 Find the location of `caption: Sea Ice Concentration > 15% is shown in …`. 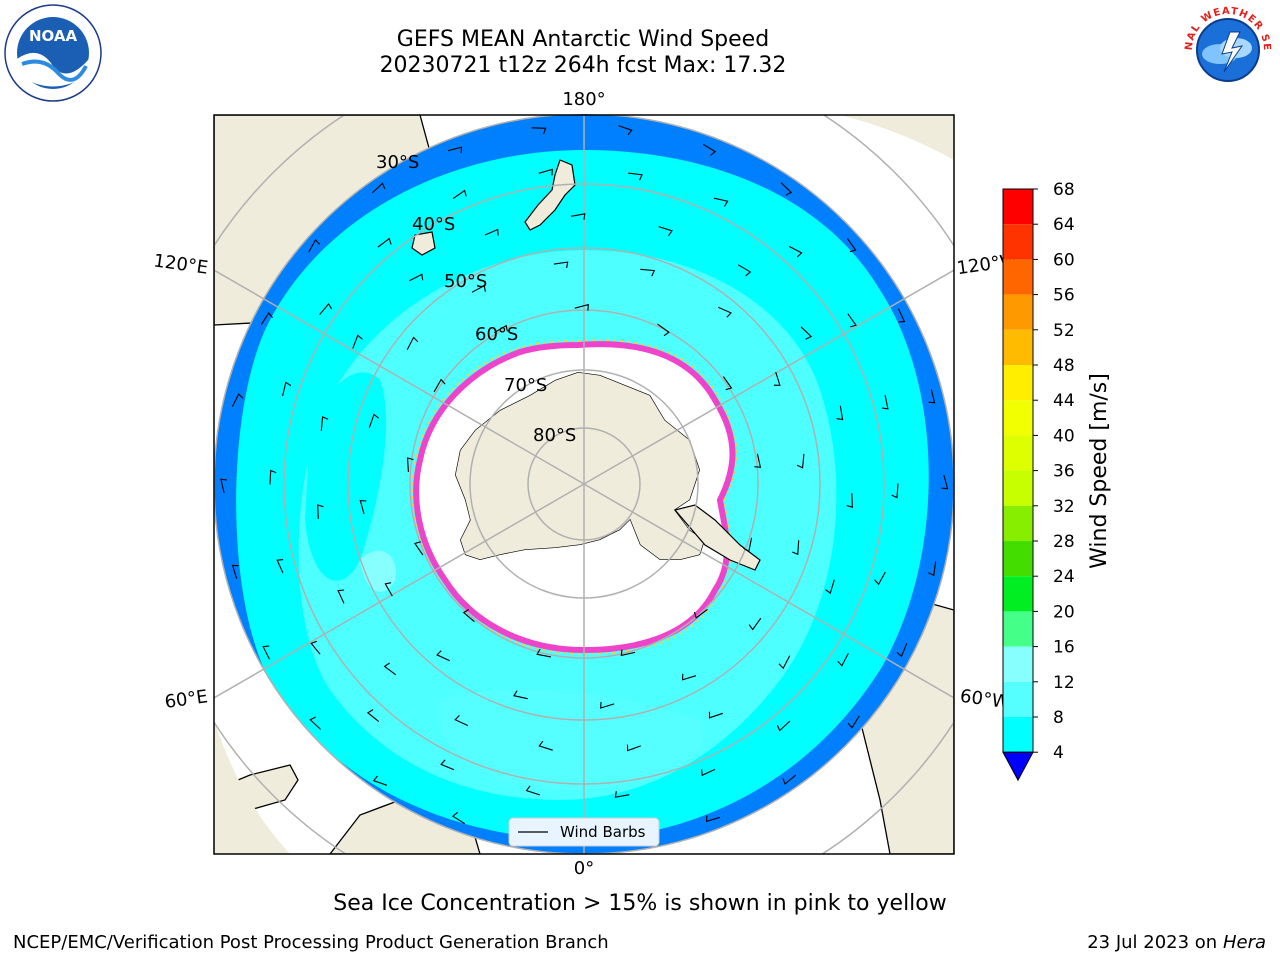

caption: Sea Ice Concentration > 15% is shown in … is located at coordinates (640, 903).